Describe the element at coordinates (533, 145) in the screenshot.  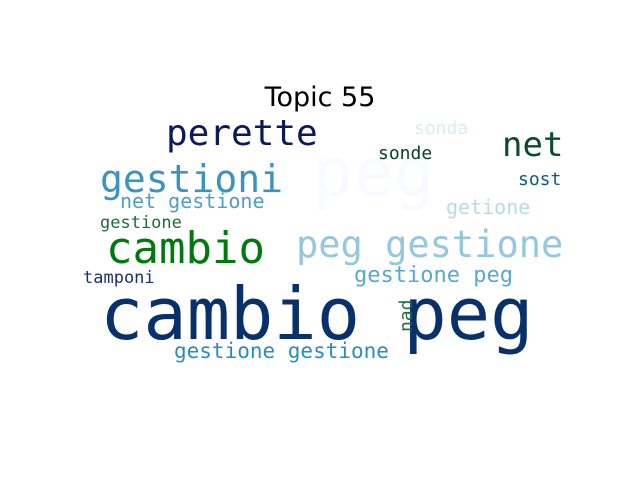
I see `cloud-word: net` at that location.